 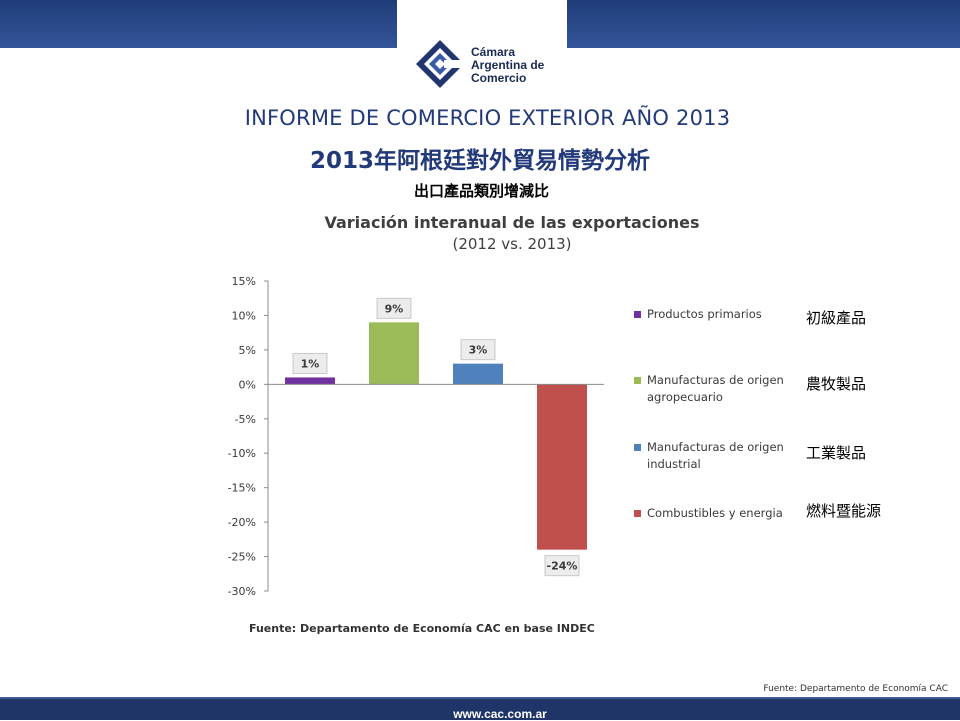 What do you see at coordinates (479, 161) in the screenshot?
I see `page-title-chinese: 2013年阿根廷對外貿易情勢分析` at bounding box center [479, 161].